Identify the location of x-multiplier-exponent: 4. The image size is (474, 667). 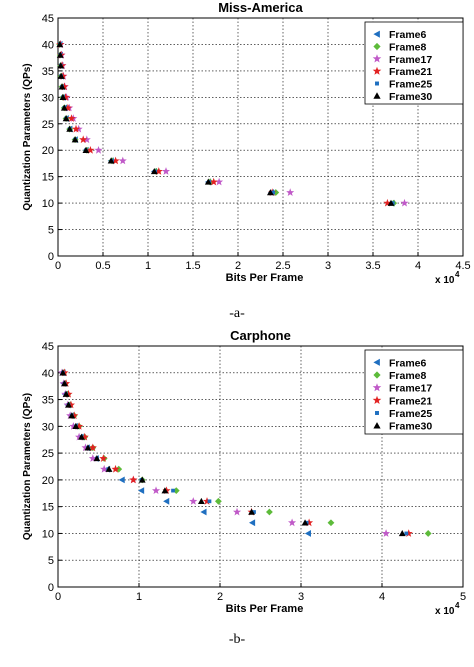
(457, 605).